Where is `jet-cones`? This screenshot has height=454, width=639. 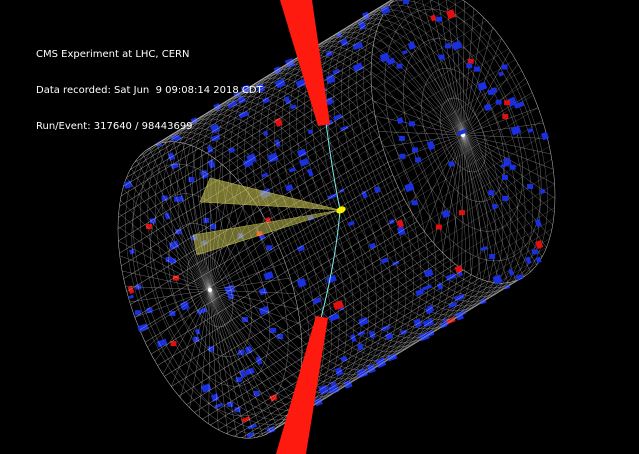 jet-cones is located at coordinates (266, 216).